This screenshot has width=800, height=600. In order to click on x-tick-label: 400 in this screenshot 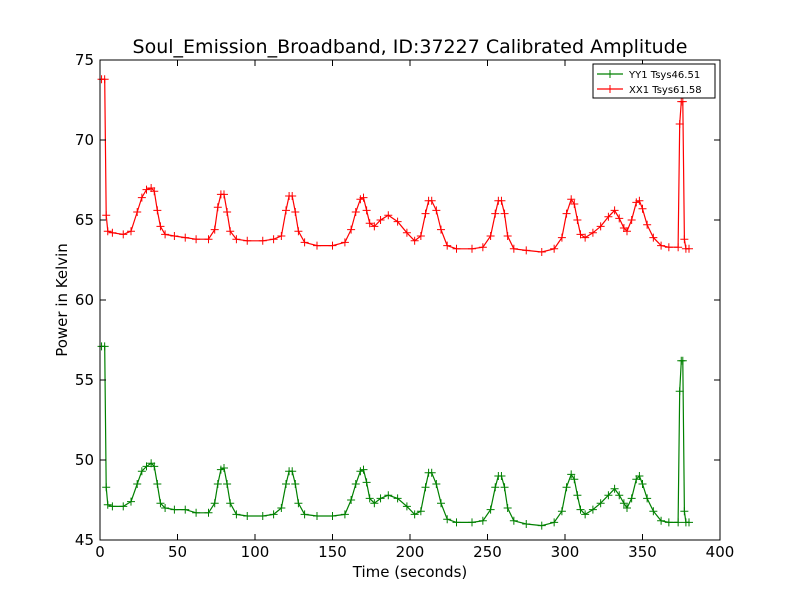, I will do `click(720, 552)`.